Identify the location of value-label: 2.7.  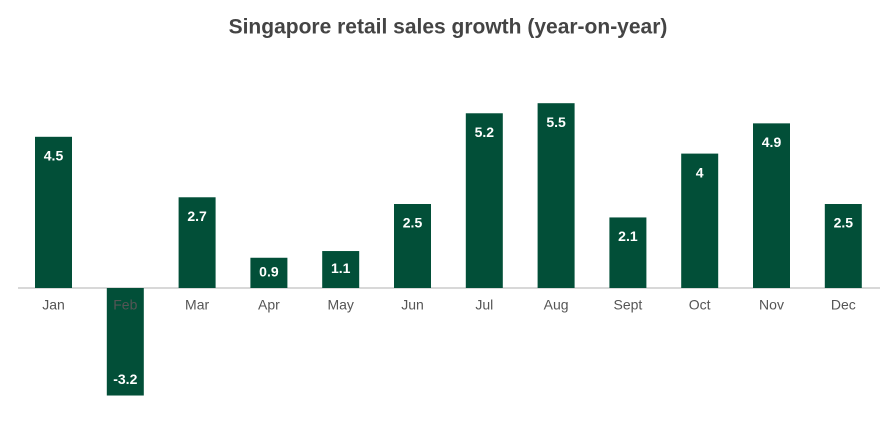
(197, 216).